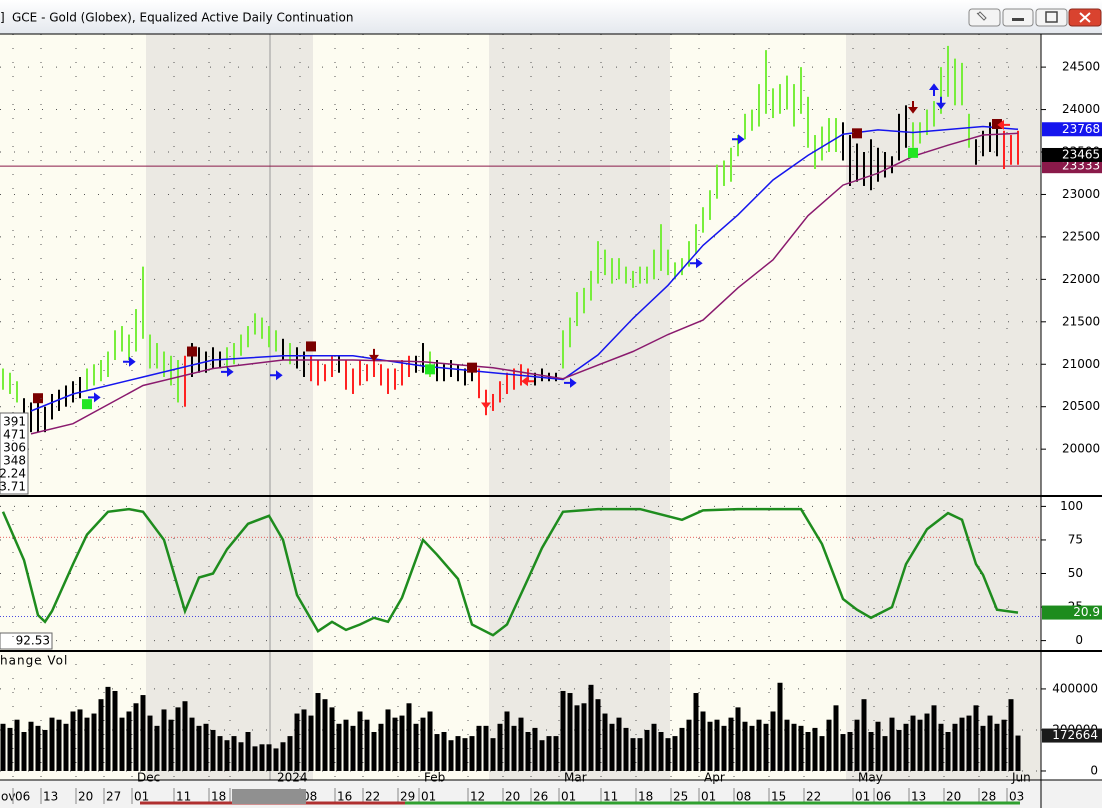 The image size is (1102, 808). I want to click on oscillator-line, so click(510, 572).